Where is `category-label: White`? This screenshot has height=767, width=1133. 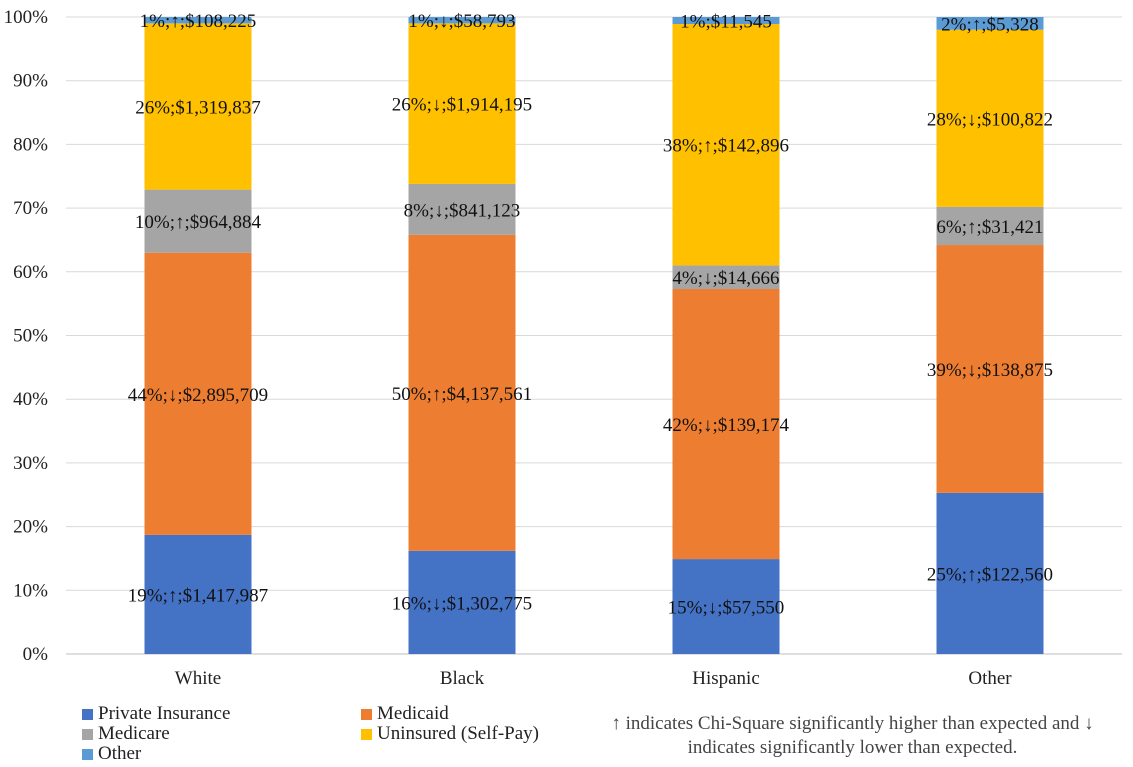 category-label: White is located at coordinates (198, 678).